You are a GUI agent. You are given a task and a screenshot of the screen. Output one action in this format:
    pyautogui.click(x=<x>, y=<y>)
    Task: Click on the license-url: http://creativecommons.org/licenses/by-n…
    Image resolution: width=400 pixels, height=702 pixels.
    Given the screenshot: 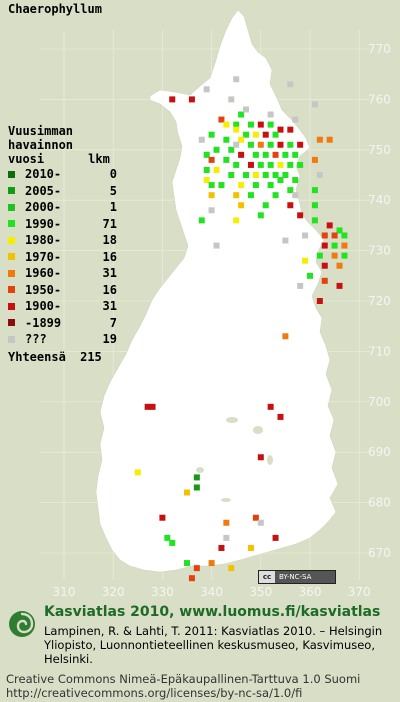 What is the action you would take?
    pyautogui.click(x=154, y=693)
    